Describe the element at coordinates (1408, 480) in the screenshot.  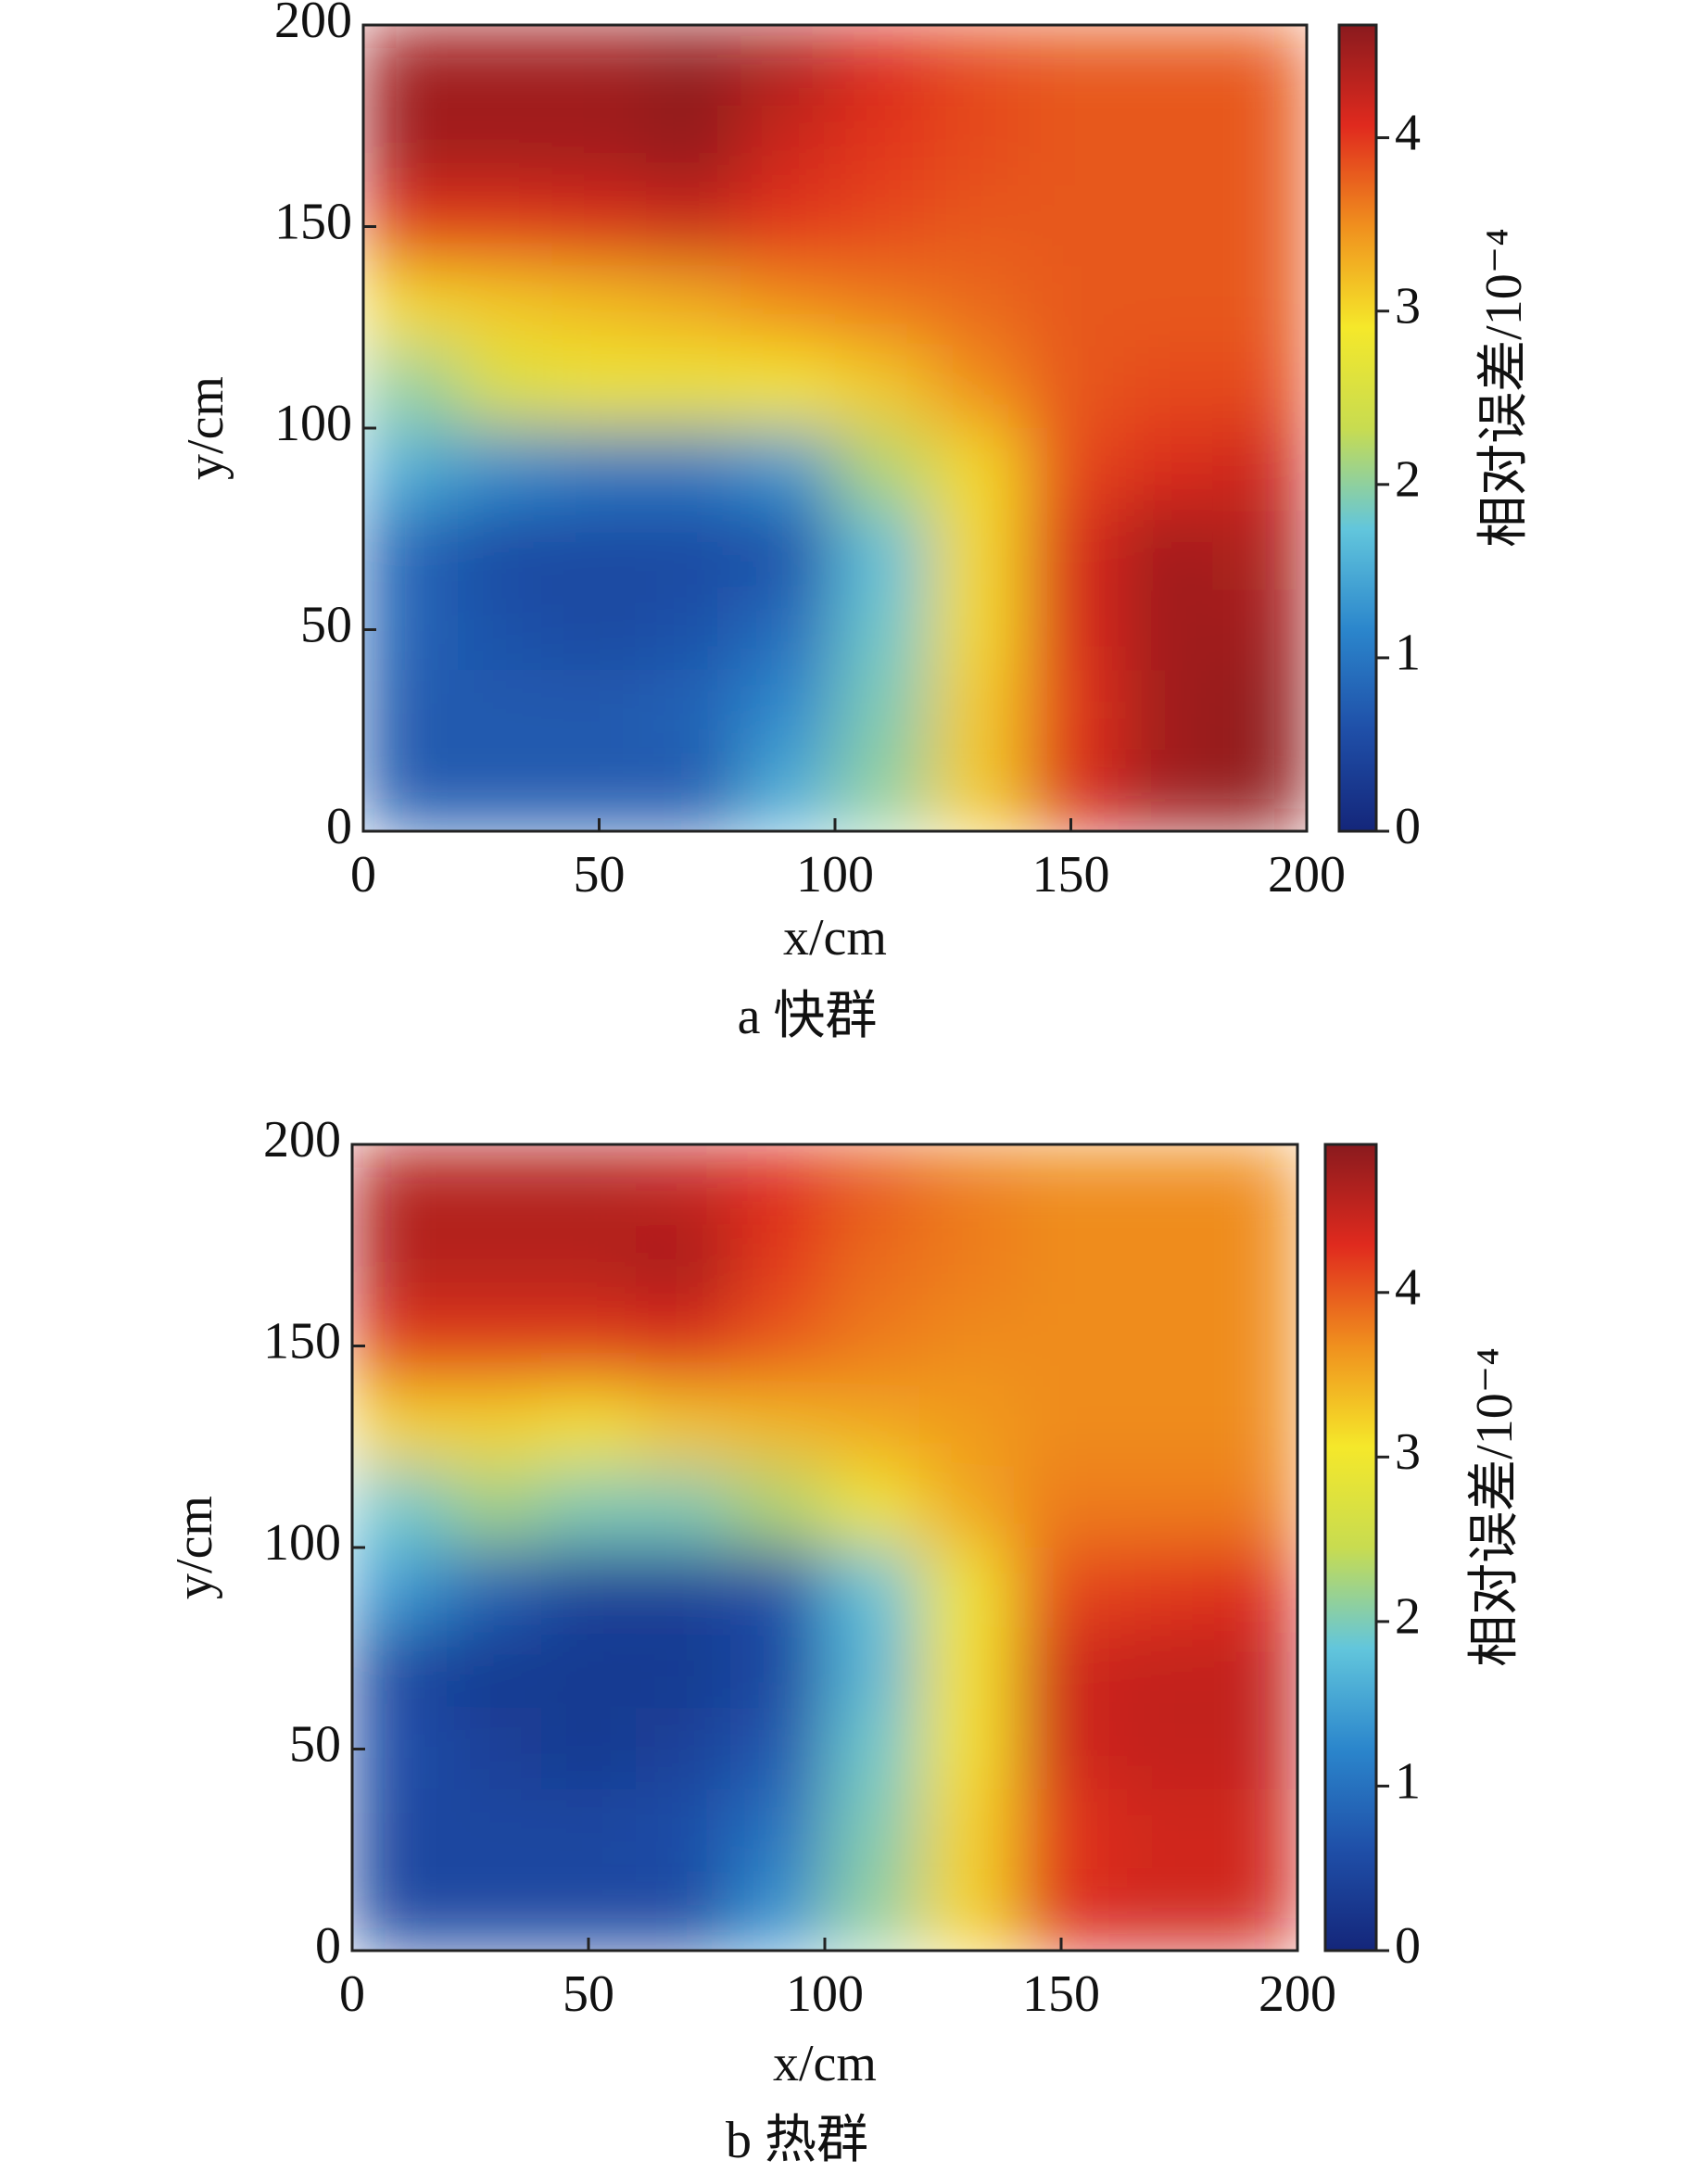
I see `colorbar-tick-label: 2` at that location.